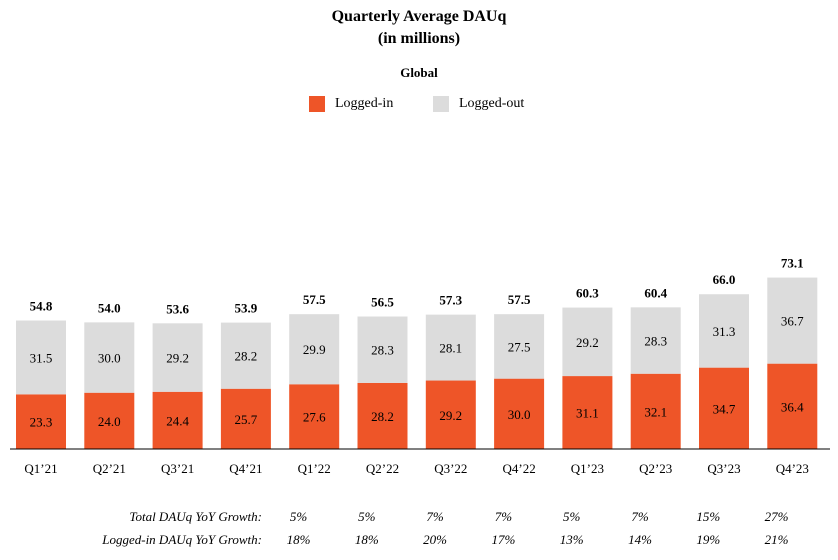 This screenshot has width=838, height=560. I want to click on x-tick-label: Q1’21, so click(40, 468).